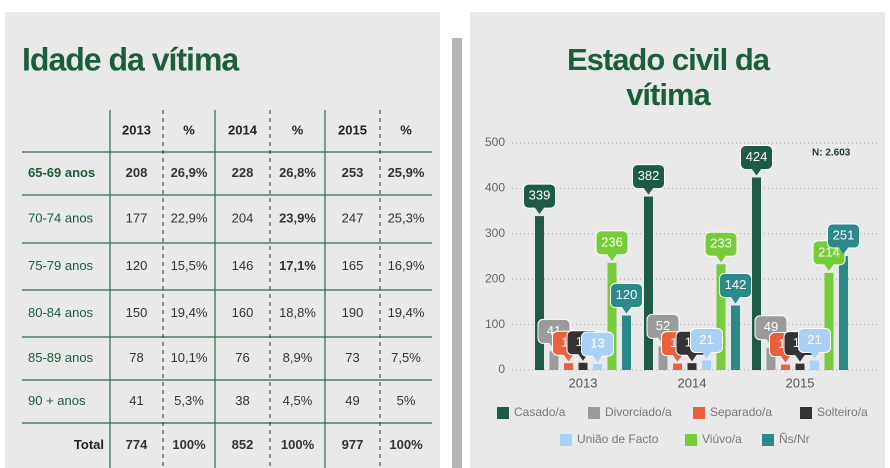  Describe the element at coordinates (352, 129) in the screenshot. I see `table-header: 2015` at that location.